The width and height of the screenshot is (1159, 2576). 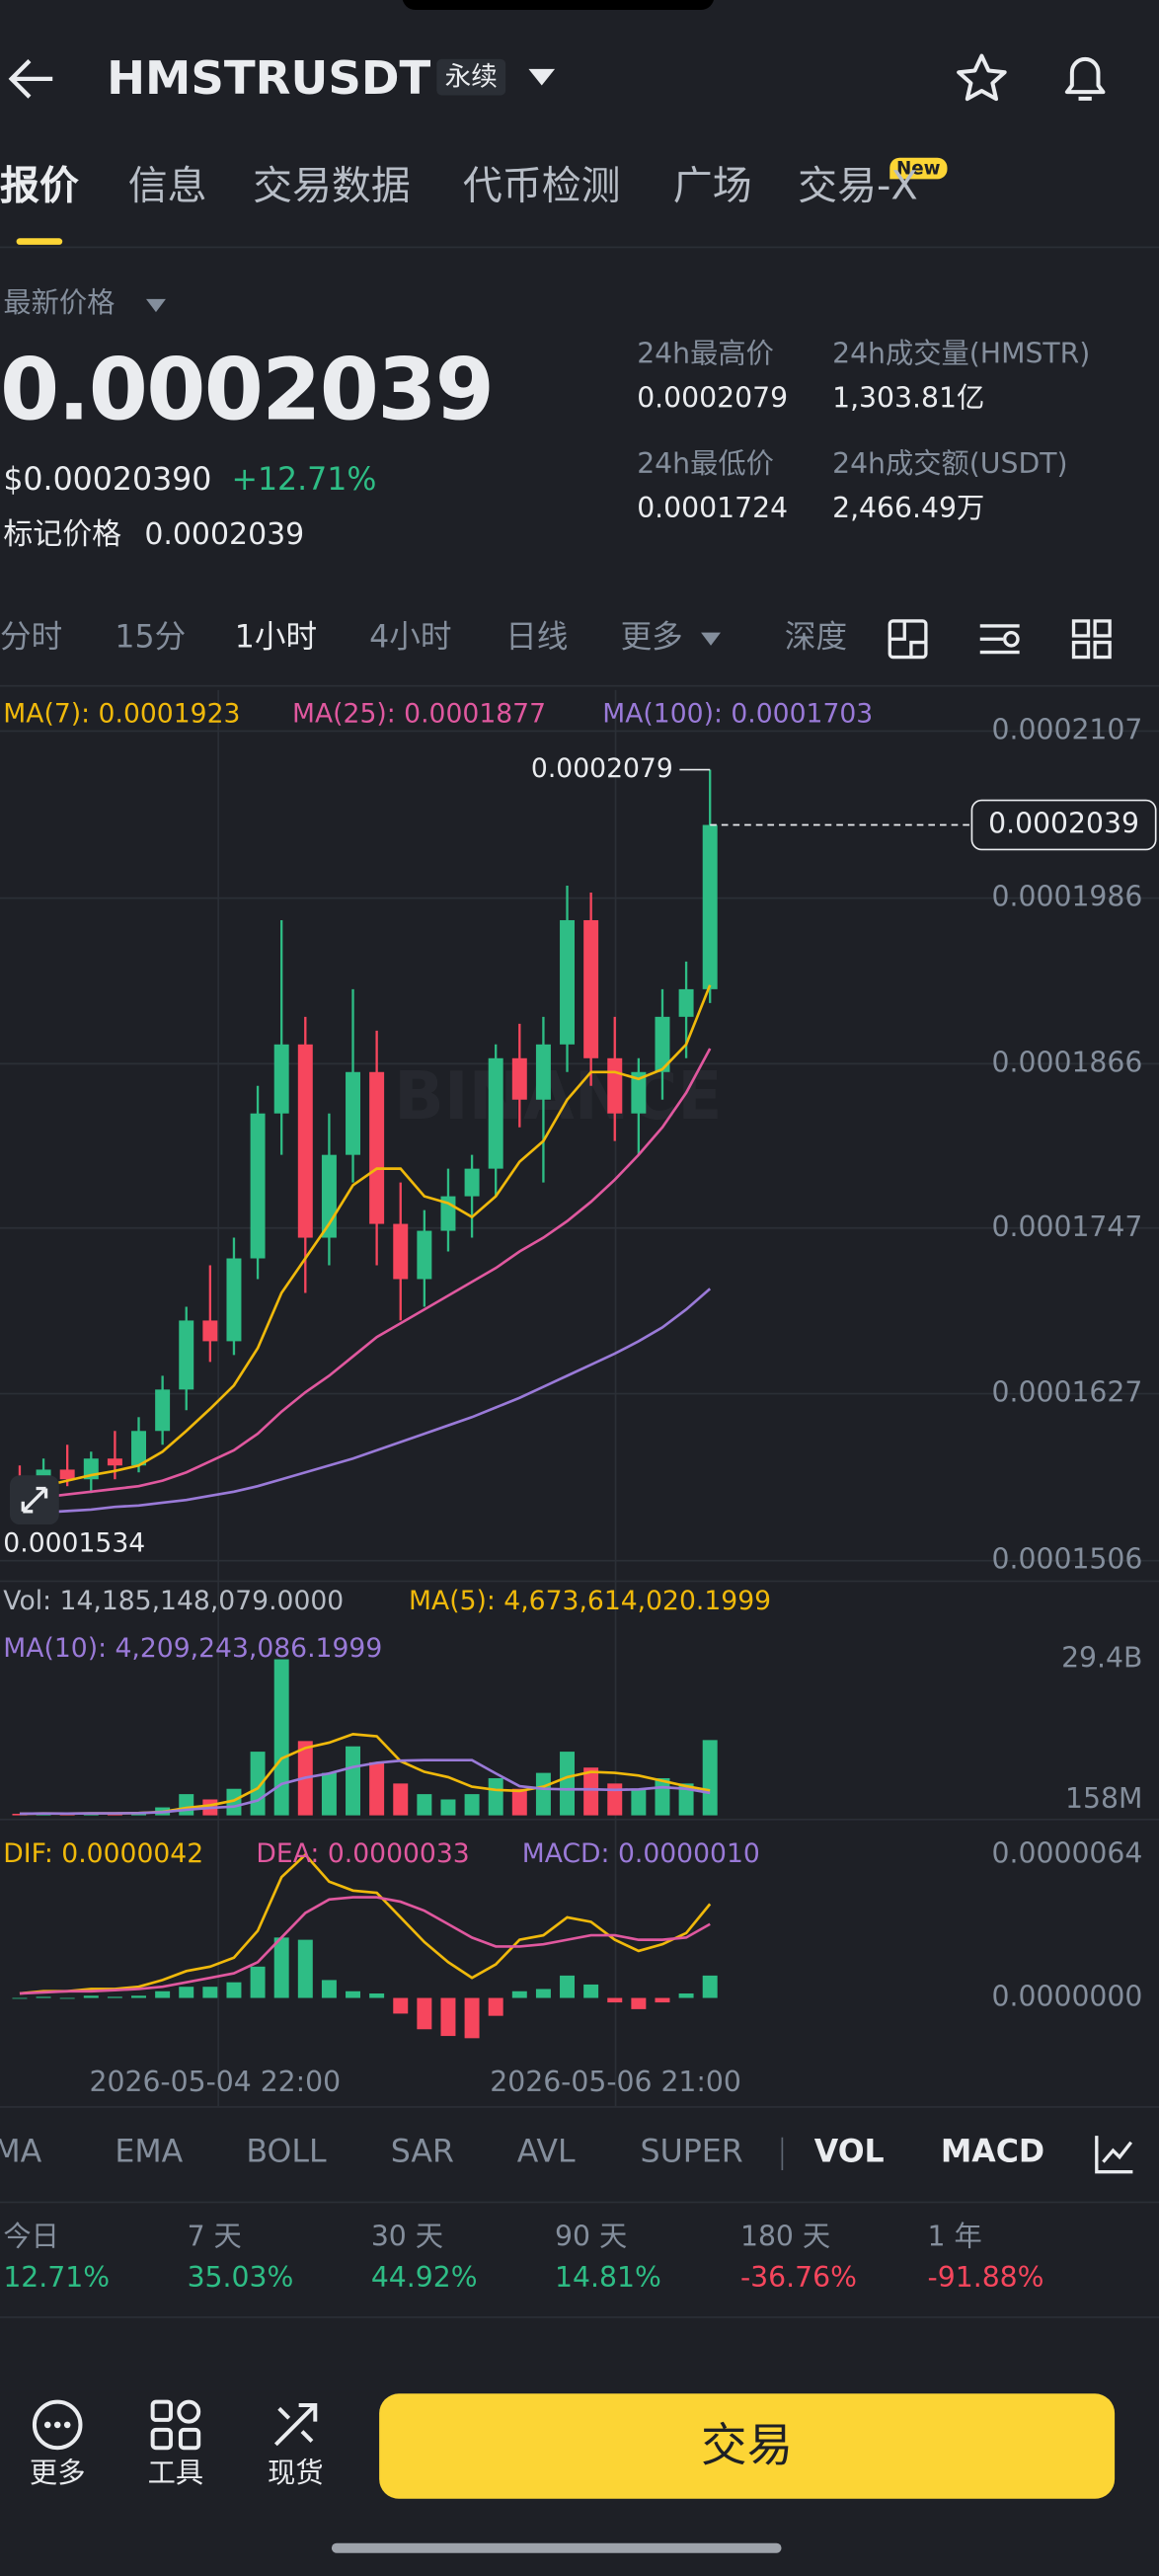 I want to click on more-icon, so click(x=58, y=2424).